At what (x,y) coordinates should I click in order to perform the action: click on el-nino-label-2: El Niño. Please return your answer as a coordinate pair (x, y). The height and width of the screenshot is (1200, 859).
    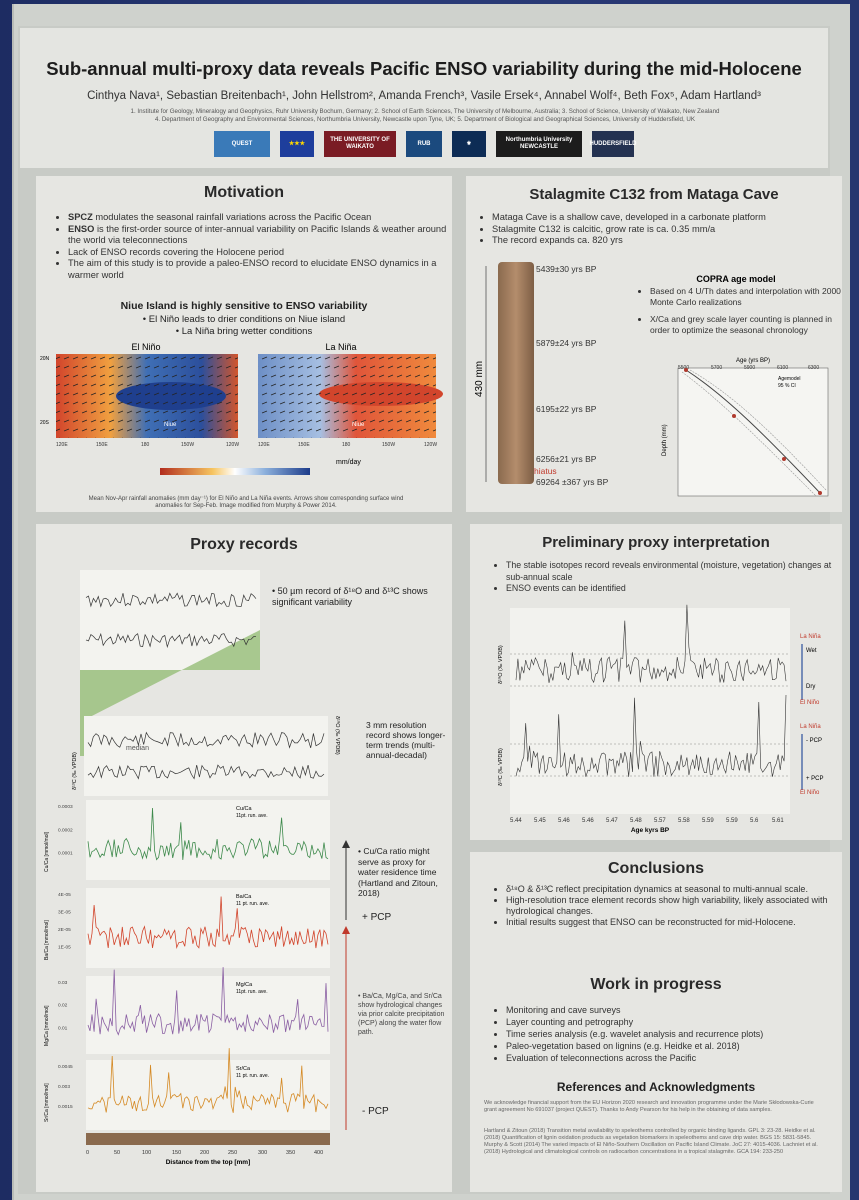
    Looking at the image, I should click on (810, 793).